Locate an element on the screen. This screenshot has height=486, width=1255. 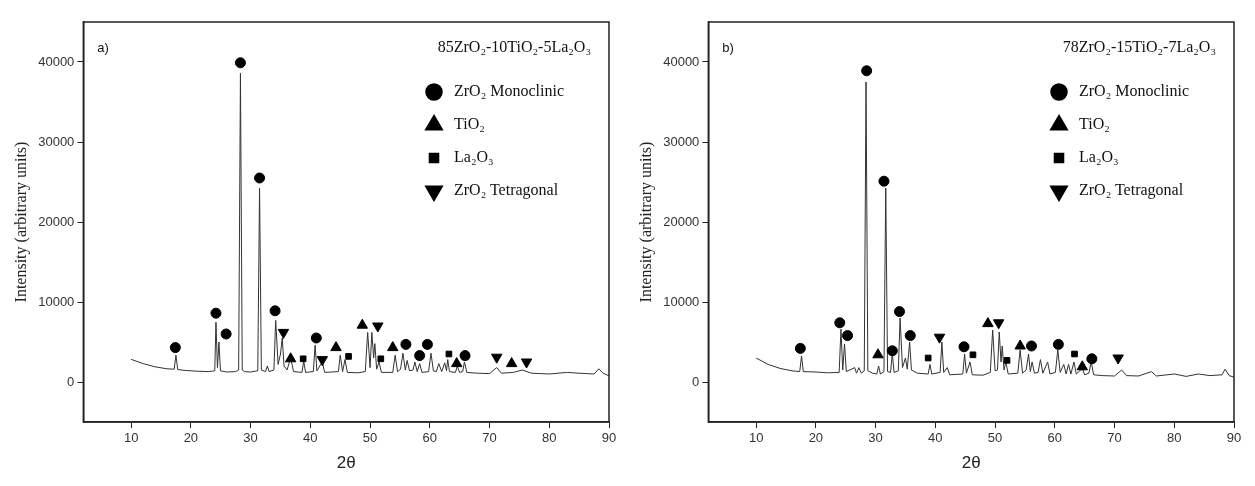
annotation: b) is located at coordinates (728, 47).